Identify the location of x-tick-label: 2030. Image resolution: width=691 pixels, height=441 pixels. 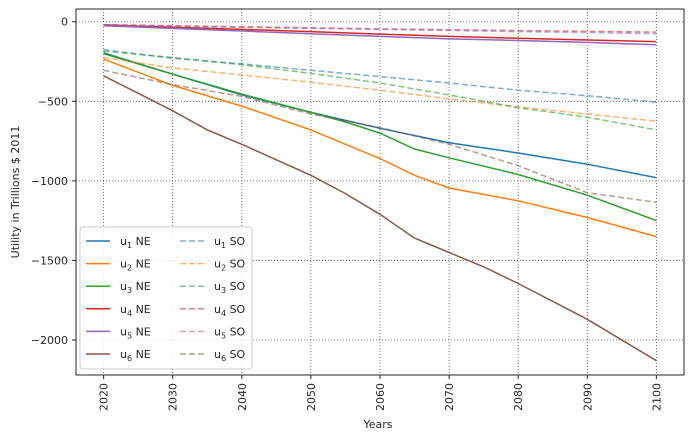
(173, 397).